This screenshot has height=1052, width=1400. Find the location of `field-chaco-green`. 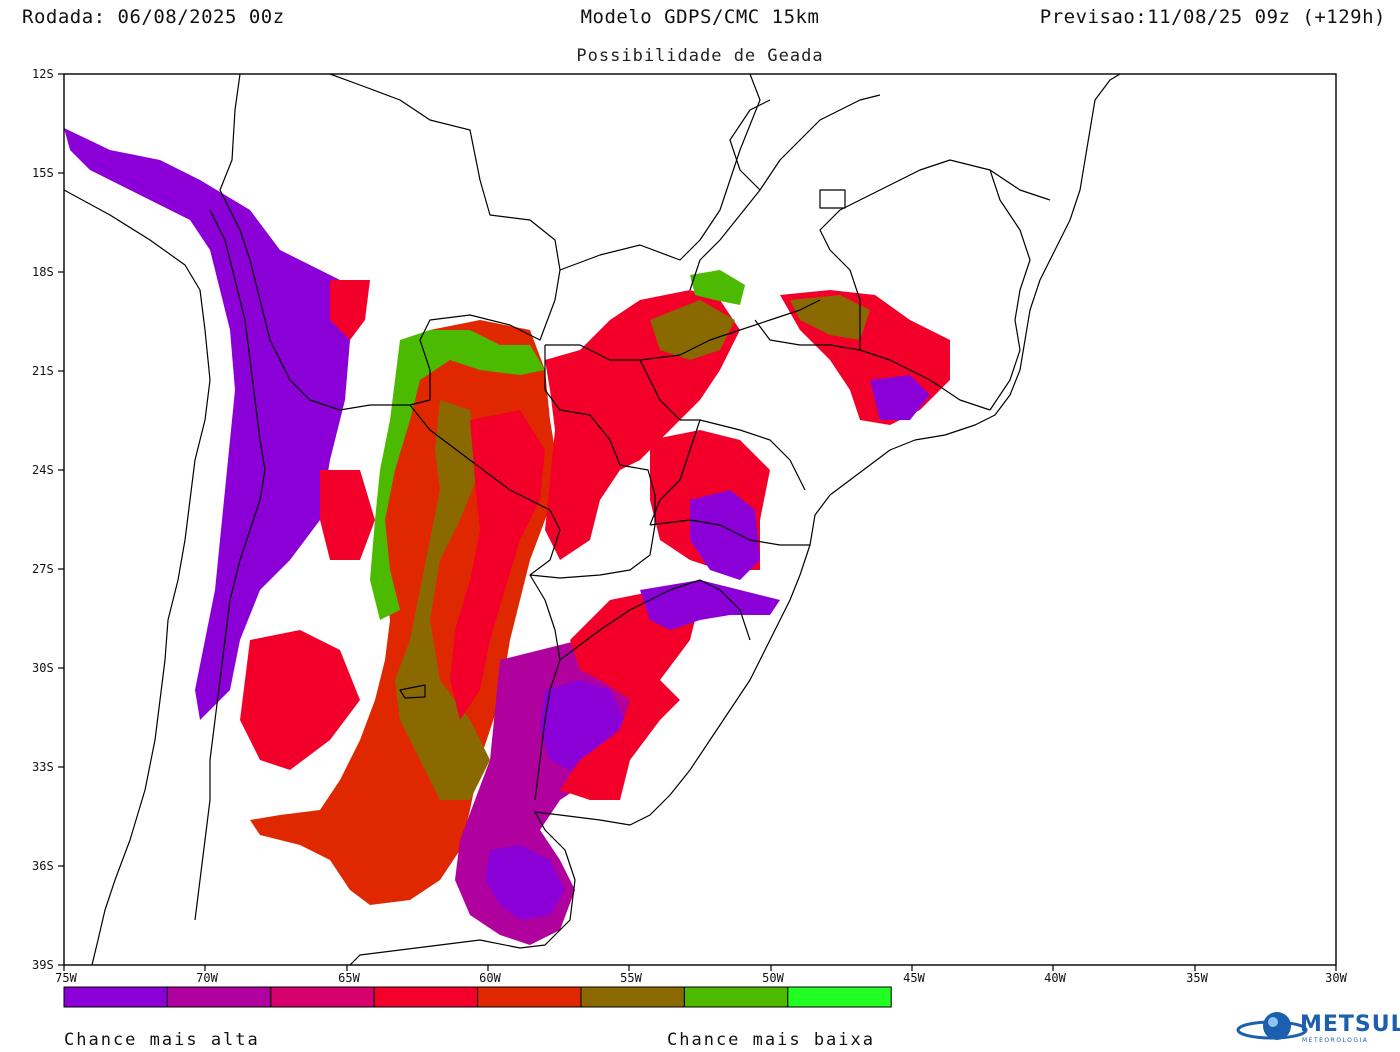

field-chaco-green is located at coordinates (457, 475).